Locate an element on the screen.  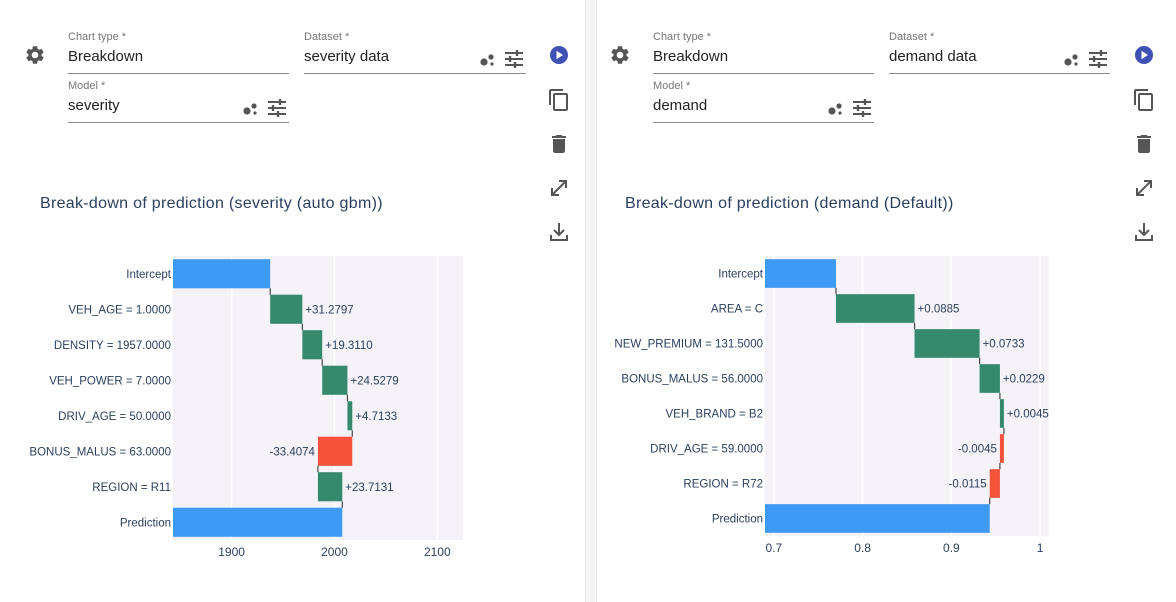
y-tick-label: VEH_AGE = 1.0000 is located at coordinates (119, 310).